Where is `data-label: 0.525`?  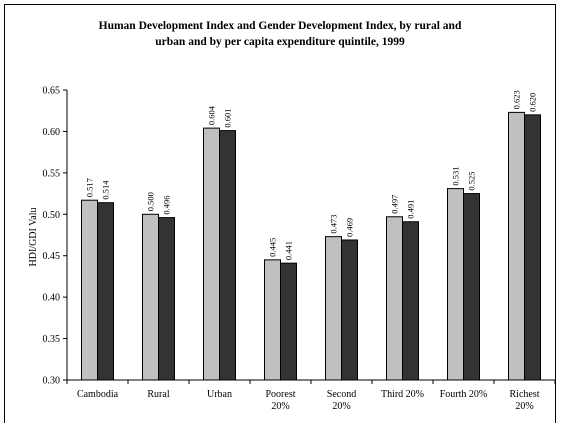
data-label: 0.525 is located at coordinates (472, 180).